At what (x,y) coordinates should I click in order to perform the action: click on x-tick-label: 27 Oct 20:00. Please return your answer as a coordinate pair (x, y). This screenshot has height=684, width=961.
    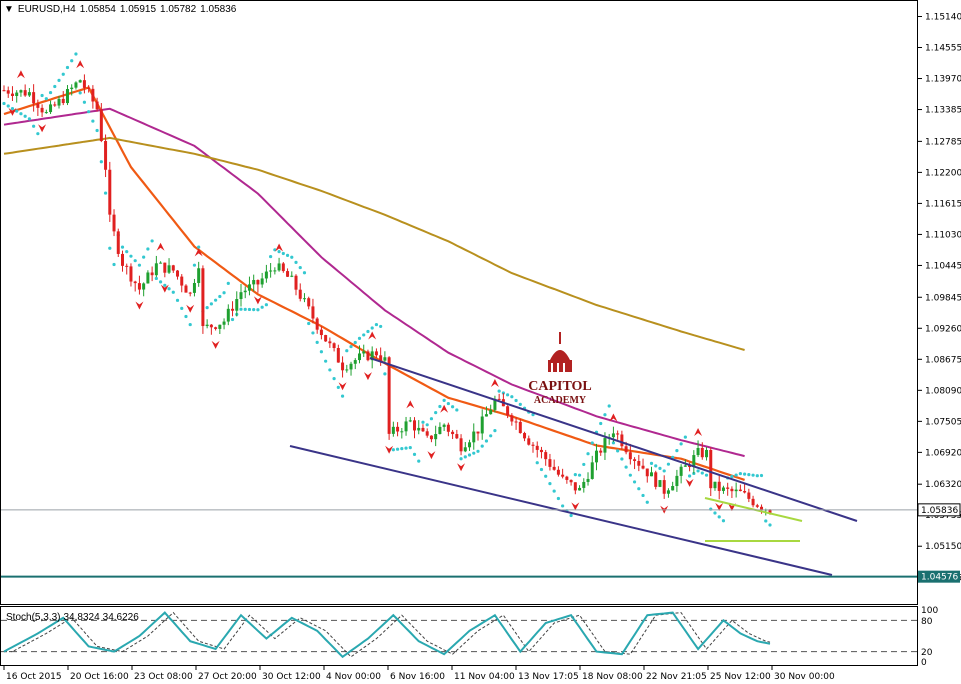
    Looking at the image, I should click on (227, 677).